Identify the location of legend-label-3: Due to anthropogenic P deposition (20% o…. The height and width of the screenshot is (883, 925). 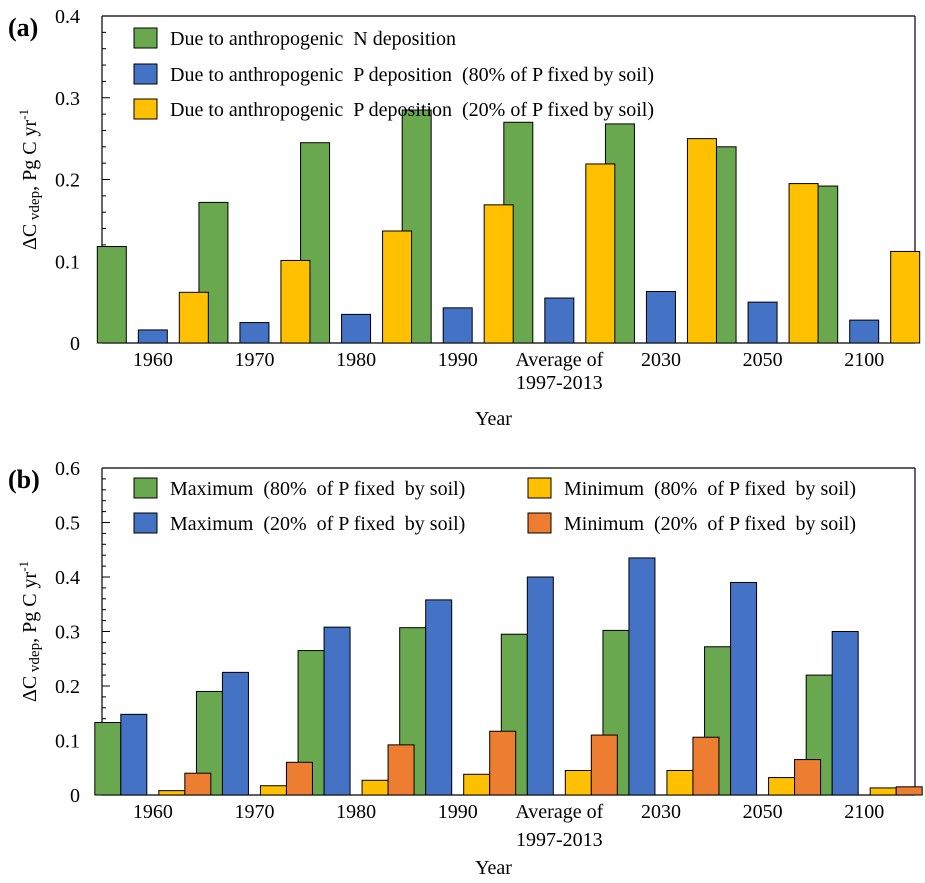
(412, 110).